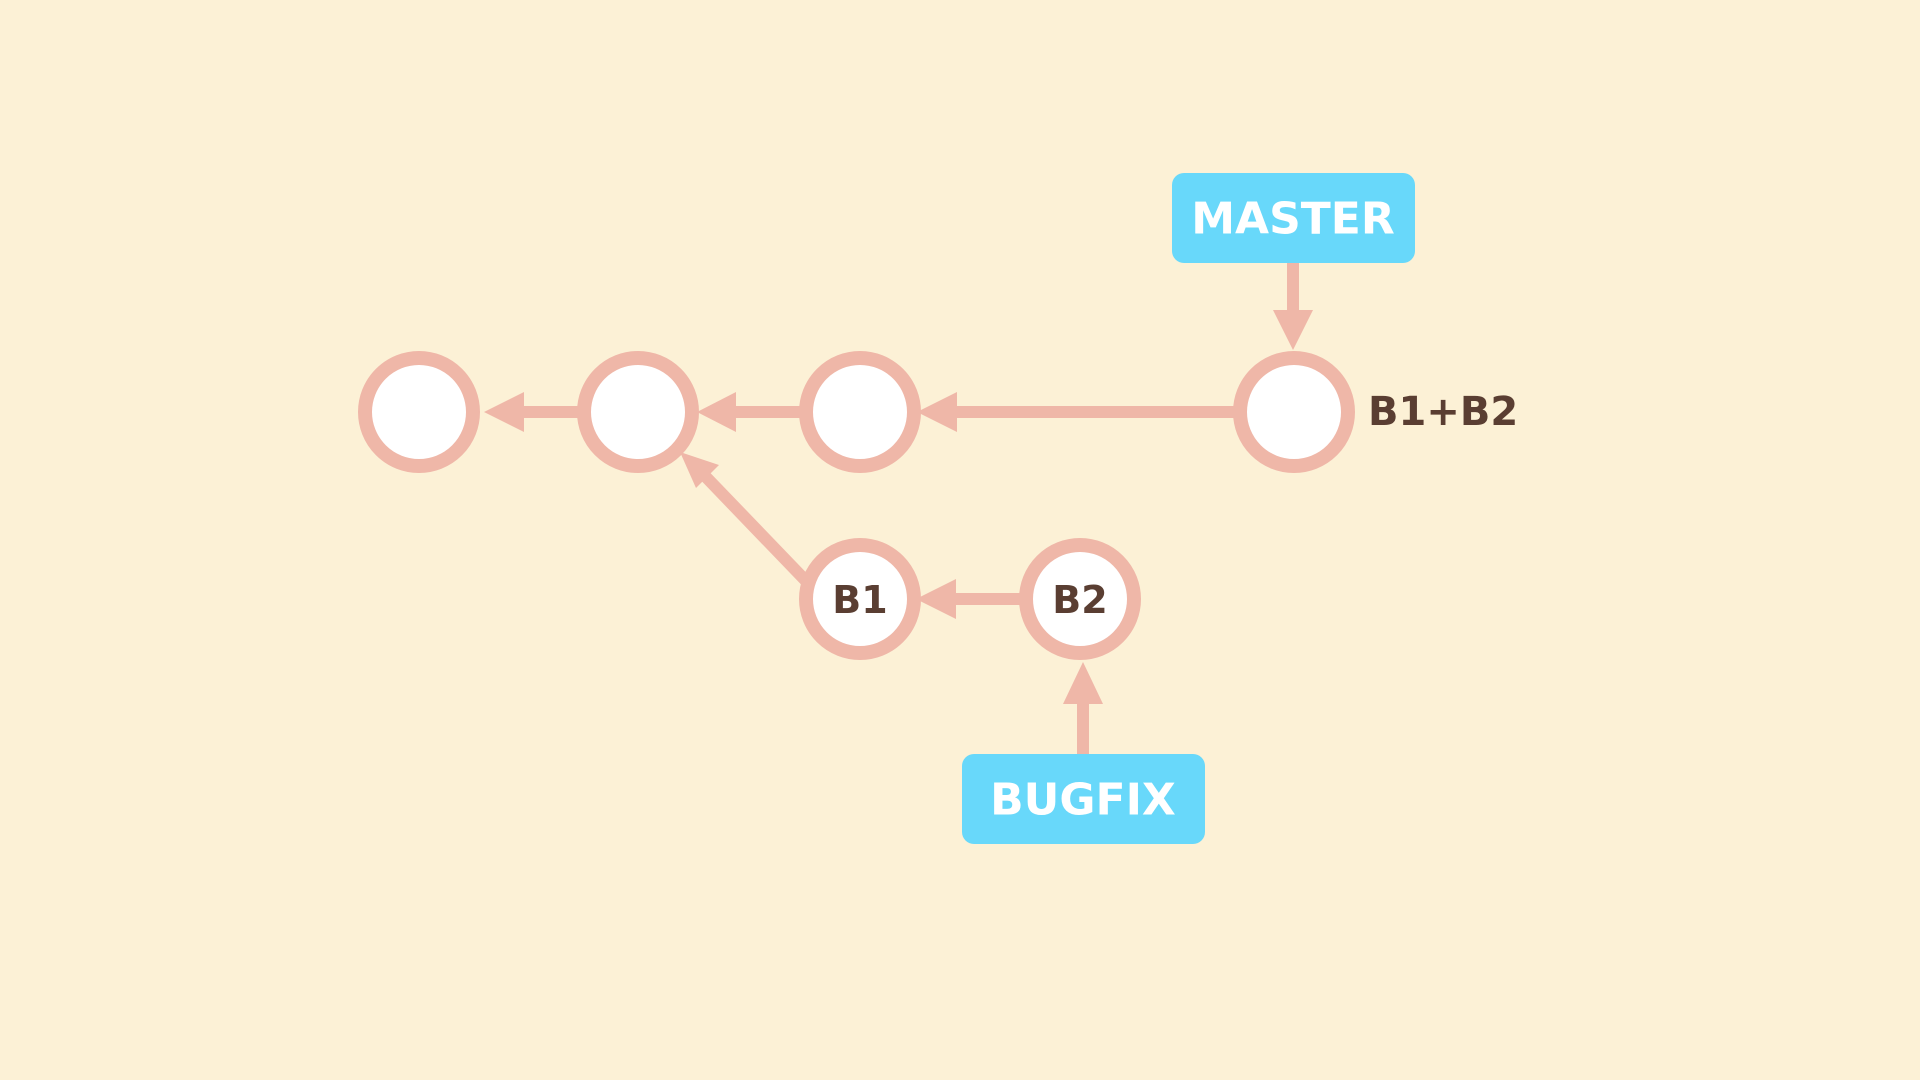 The width and height of the screenshot is (1920, 1080). What do you see at coordinates (969, 599) in the screenshot?
I see `edge-b2-to-b1` at bounding box center [969, 599].